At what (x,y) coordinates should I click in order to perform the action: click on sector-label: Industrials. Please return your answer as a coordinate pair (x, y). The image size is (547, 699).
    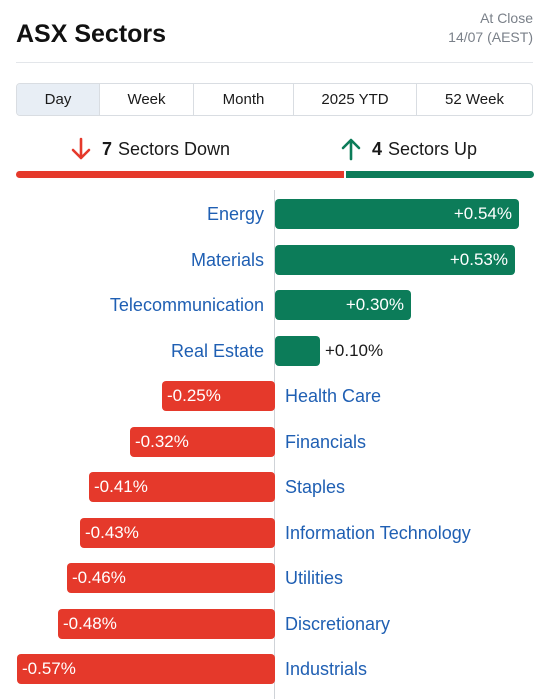
    Looking at the image, I should click on (326, 669).